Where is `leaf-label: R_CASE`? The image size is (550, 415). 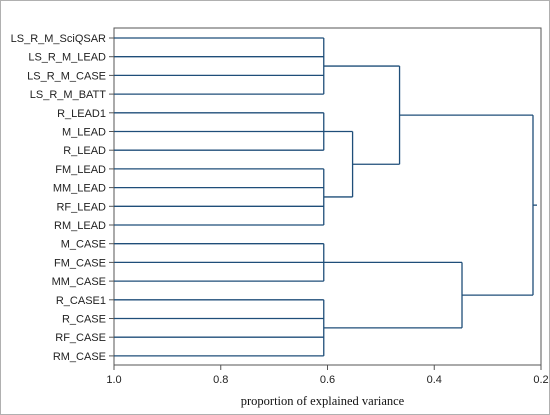 leaf-label: R_CASE is located at coordinates (84, 320).